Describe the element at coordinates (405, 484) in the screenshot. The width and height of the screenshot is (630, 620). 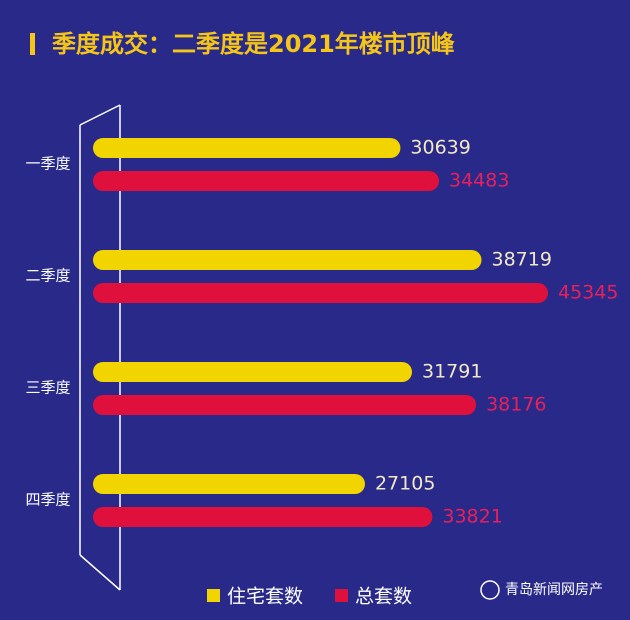
I see `value-label: 27105` at that location.